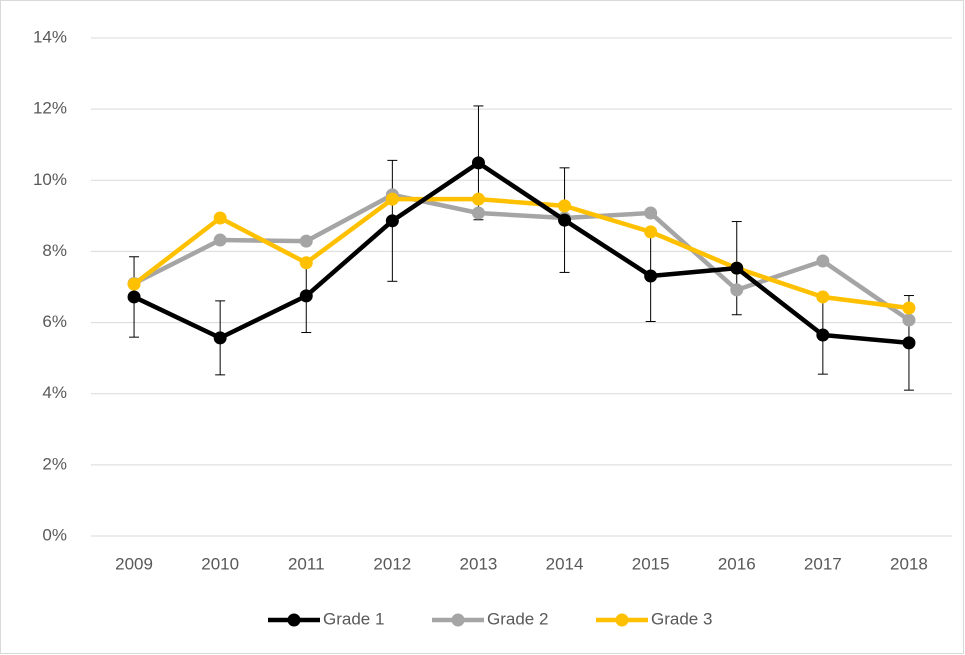  Describe the element at coordinates (50, 108) in the screenshot. I see `y-tick-label: 12%` at that location.